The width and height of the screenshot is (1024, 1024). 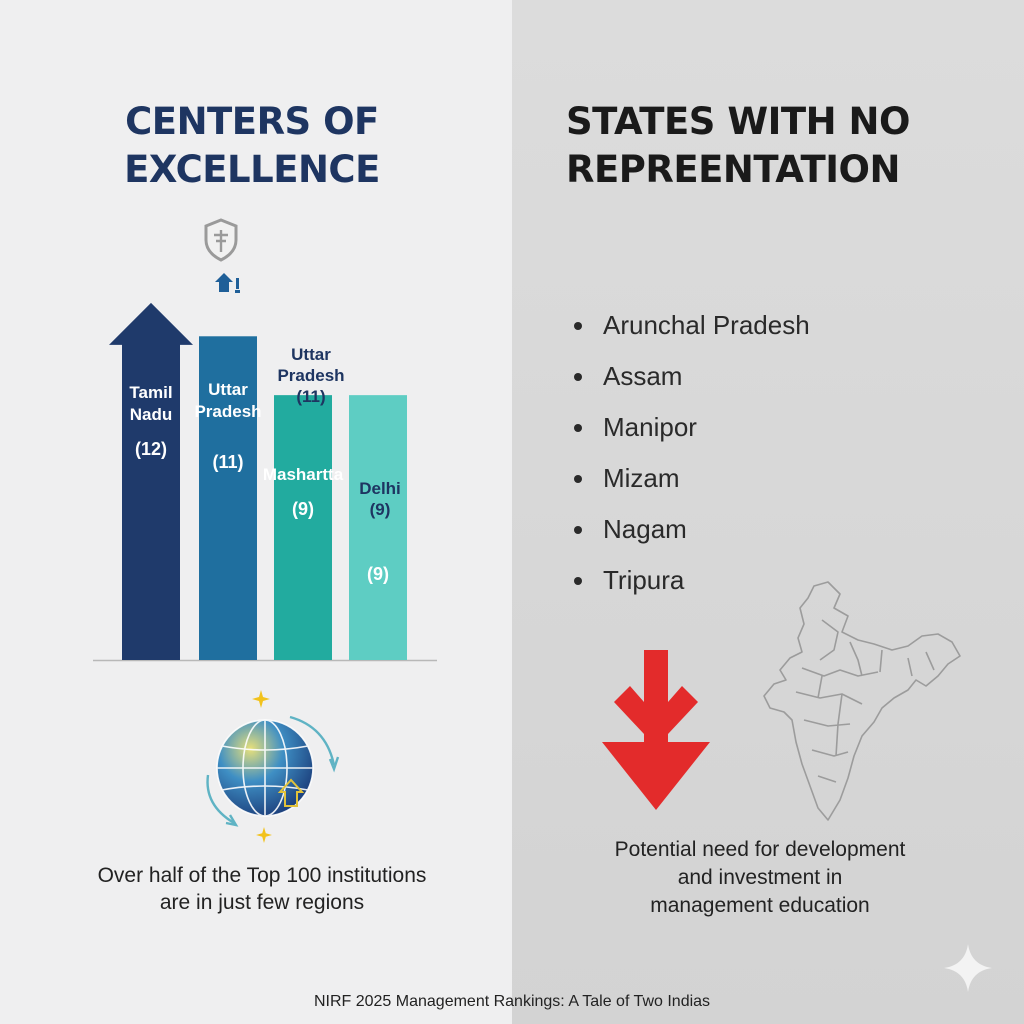 What do you see at coordinates (227, 283) in the screenshot?
I see `up-arrow-house-icon` at bounding box center [227, 283].